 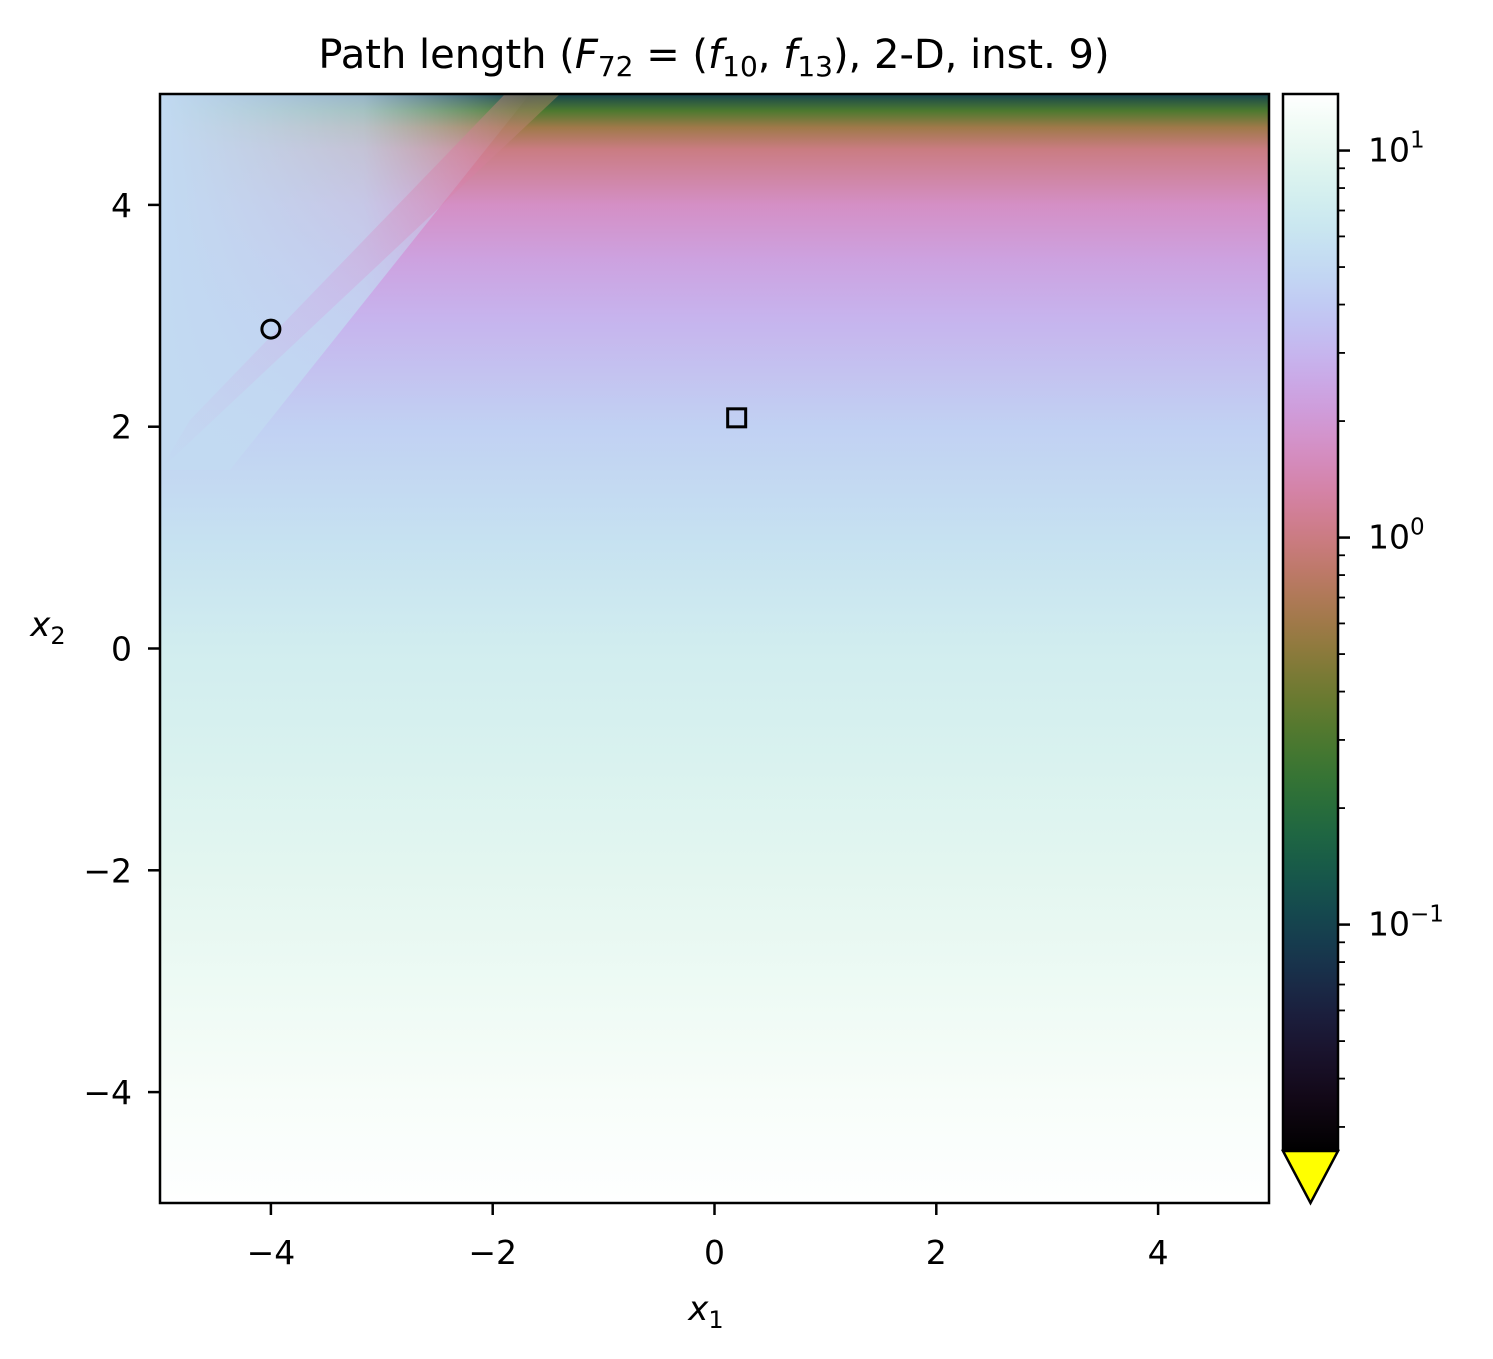 What do you see at coordinates (107, 870) in the screenshot?
I see `y-tick-label: −2` at bounding box center [107, 870].